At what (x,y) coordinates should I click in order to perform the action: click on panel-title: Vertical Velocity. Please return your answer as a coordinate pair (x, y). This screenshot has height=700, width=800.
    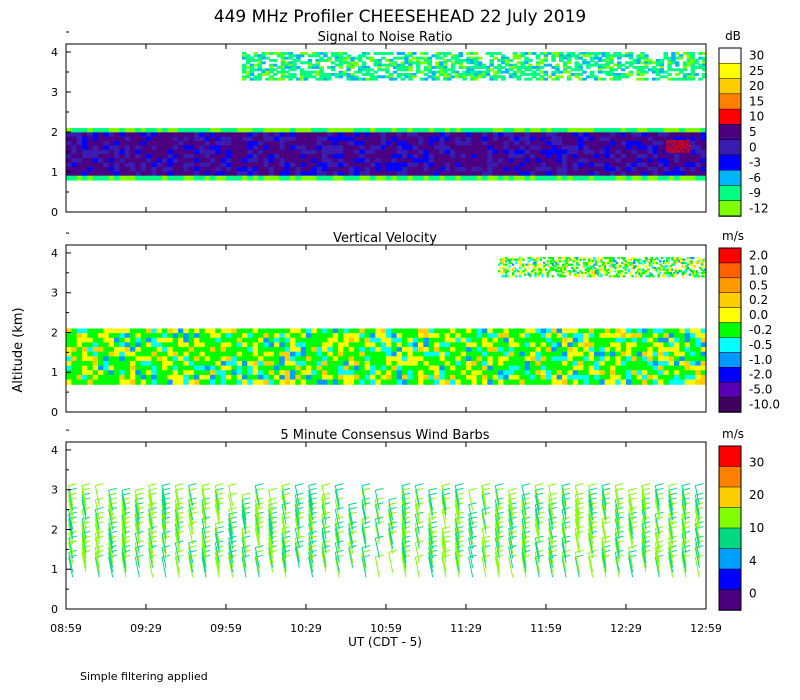
    Looking at the image, I should click on (385, 238).